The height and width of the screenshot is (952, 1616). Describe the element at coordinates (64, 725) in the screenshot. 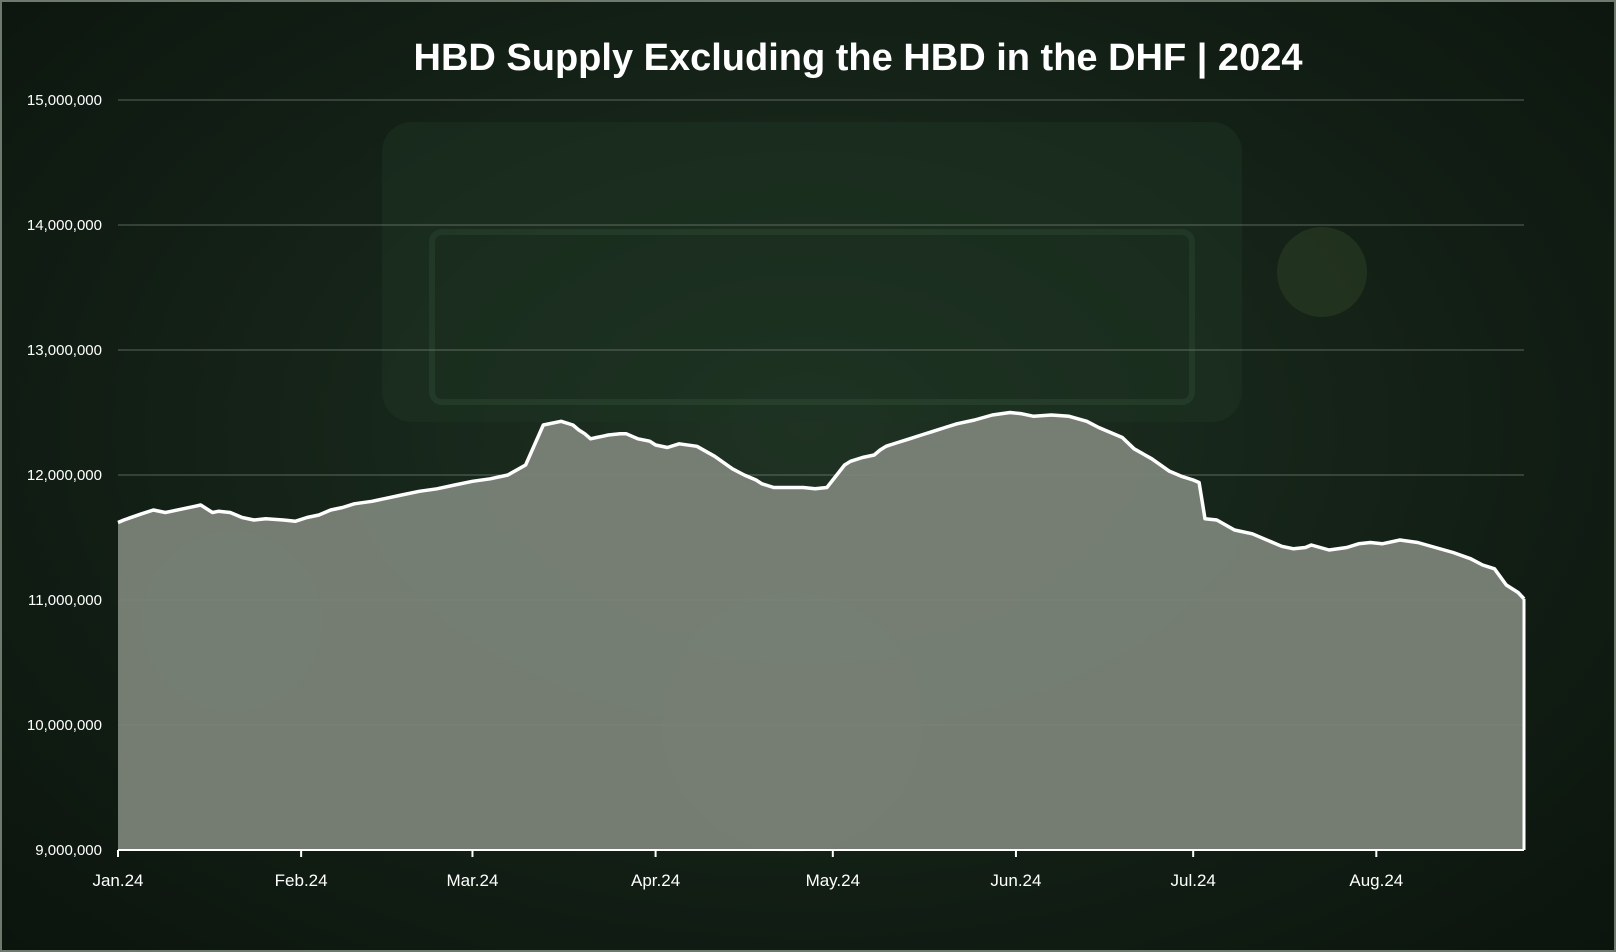

I see `y-tick-label: 10,000,000` at that location.